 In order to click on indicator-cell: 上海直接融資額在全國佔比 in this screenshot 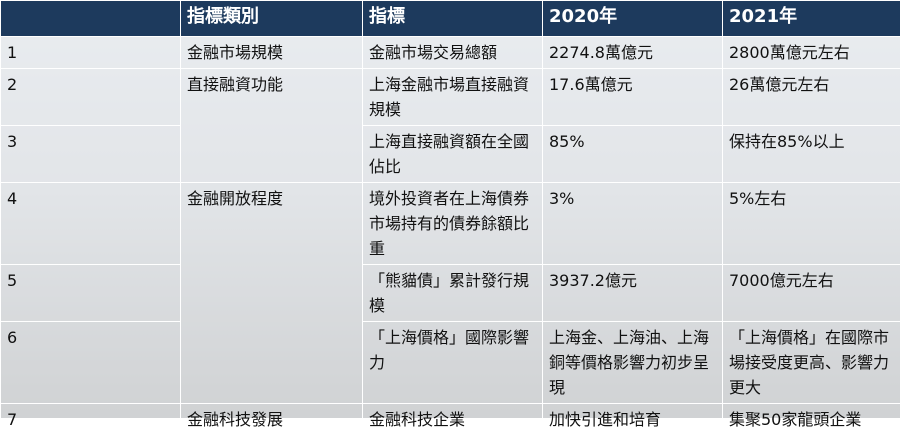, I will do `click(453, 154)`.